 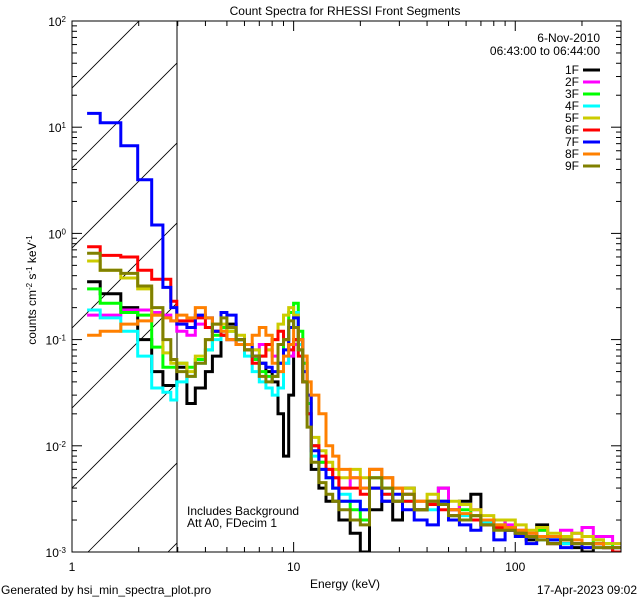 What do you see at coordinates (56, 340) in the screenshot?
I see `y-tick-label: 10⁻¹` at bounding box center [56, 340].